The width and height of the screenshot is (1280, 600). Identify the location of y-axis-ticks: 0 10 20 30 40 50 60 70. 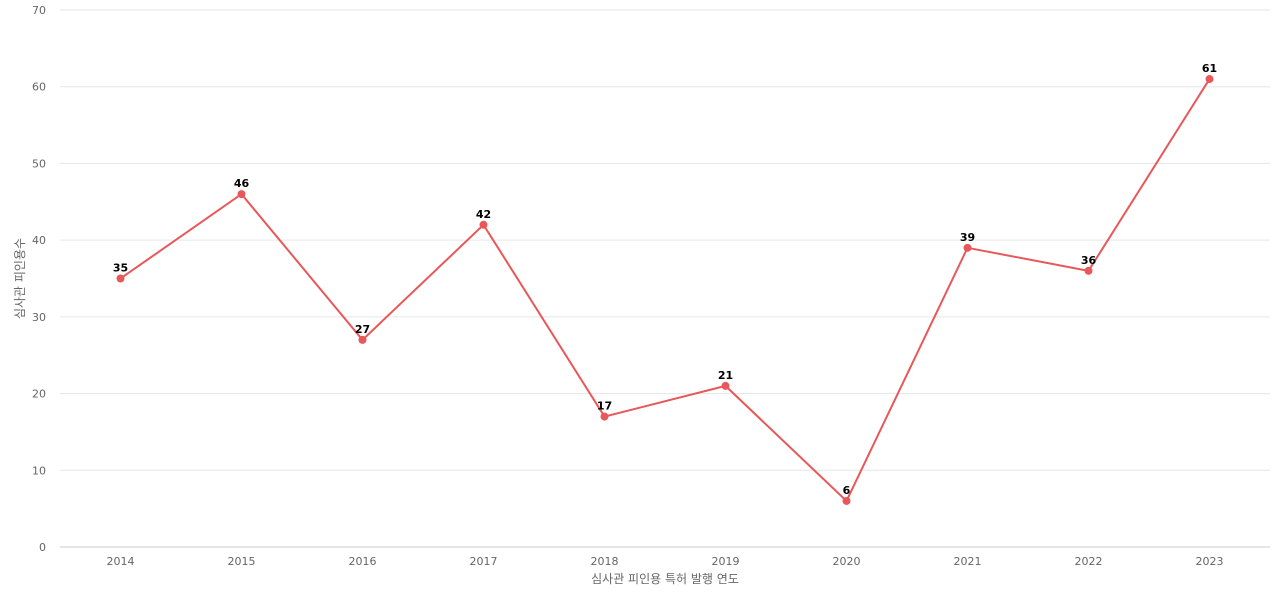
(39, 279).